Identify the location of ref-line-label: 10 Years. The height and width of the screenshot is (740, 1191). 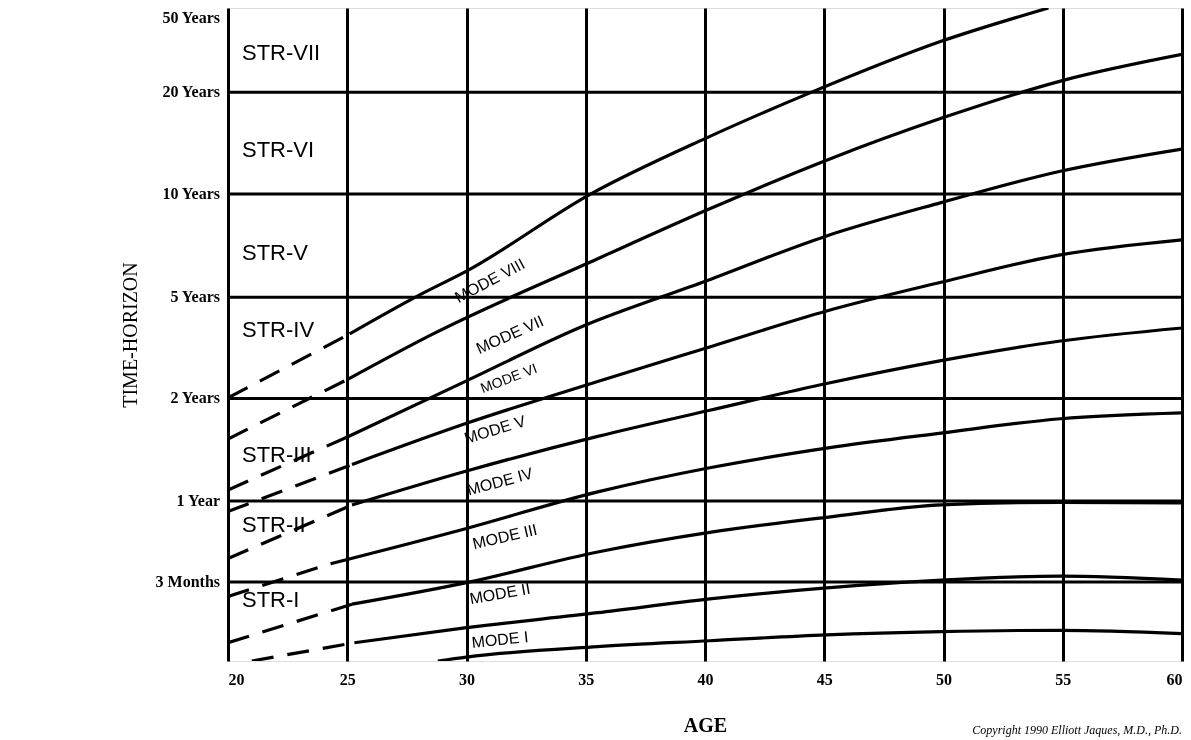
(191, 194).